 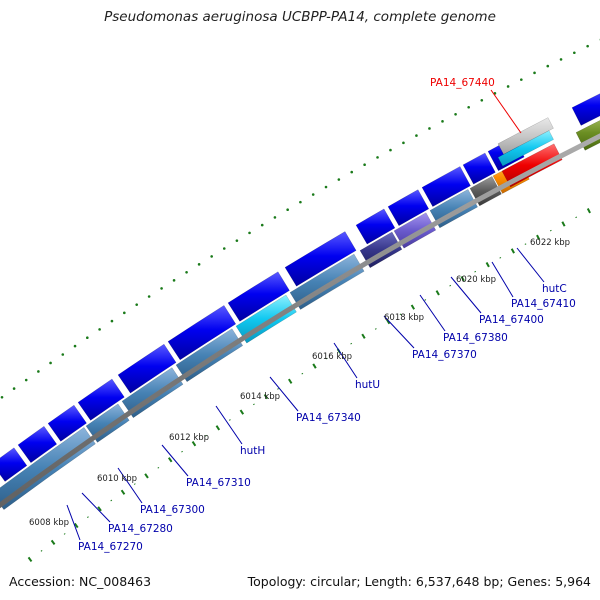 I want to click on gene-label: PA14_67300, so click(x=172, y=510).